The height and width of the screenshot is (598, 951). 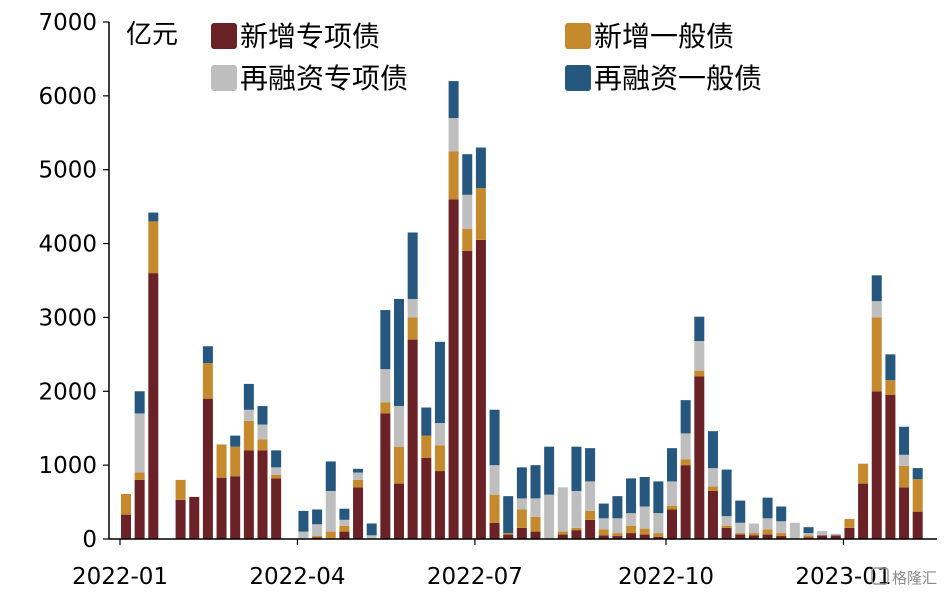 I want to click on y-unit-label: 亿元, so click(x=152, y=35).